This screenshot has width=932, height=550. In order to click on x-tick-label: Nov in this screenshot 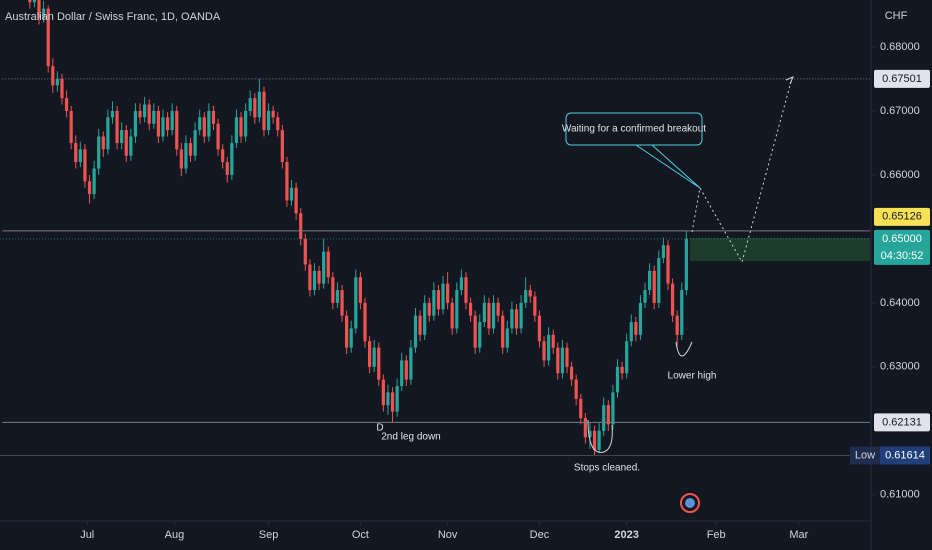, I will do `click(448, 535)`.